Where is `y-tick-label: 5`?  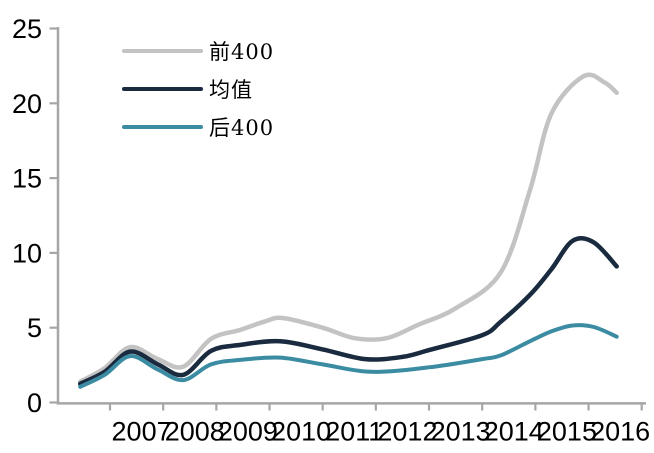
y-tick-label: 5 is located at coordinates (34, 328).